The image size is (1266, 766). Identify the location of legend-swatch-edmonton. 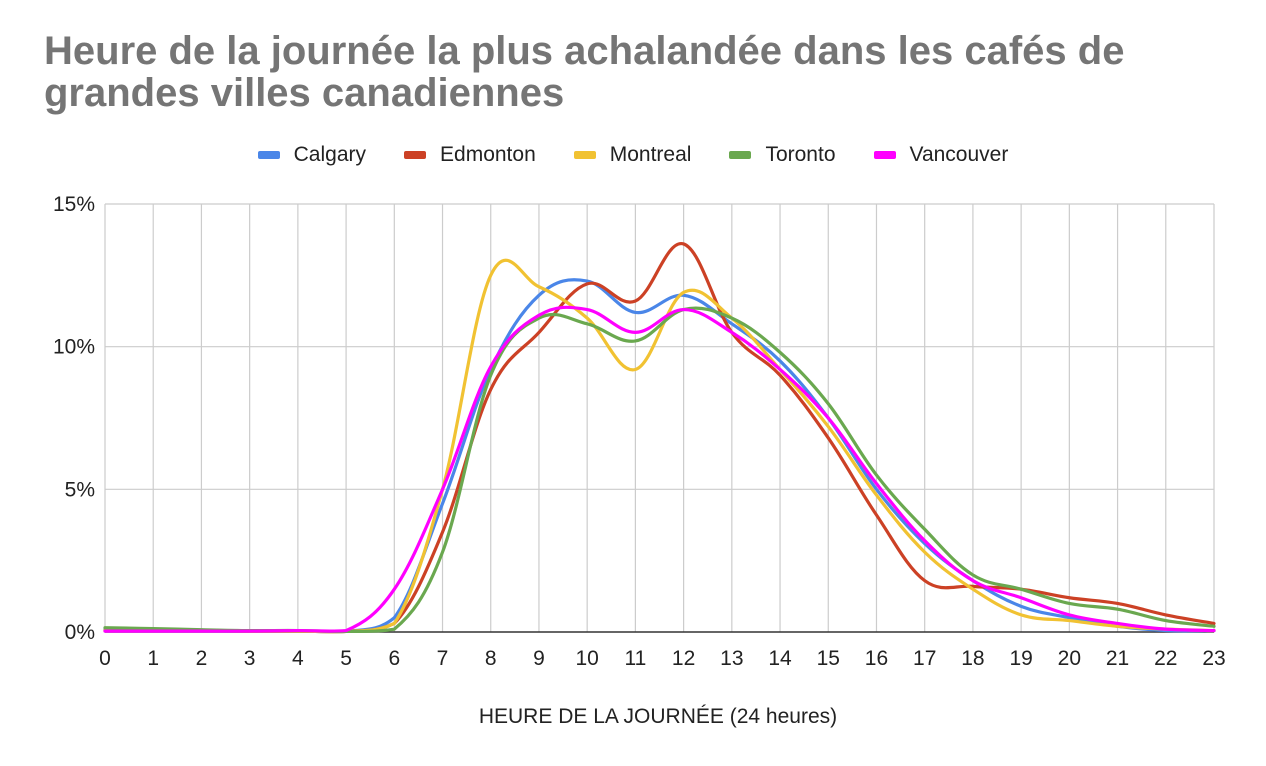
(415, 155).